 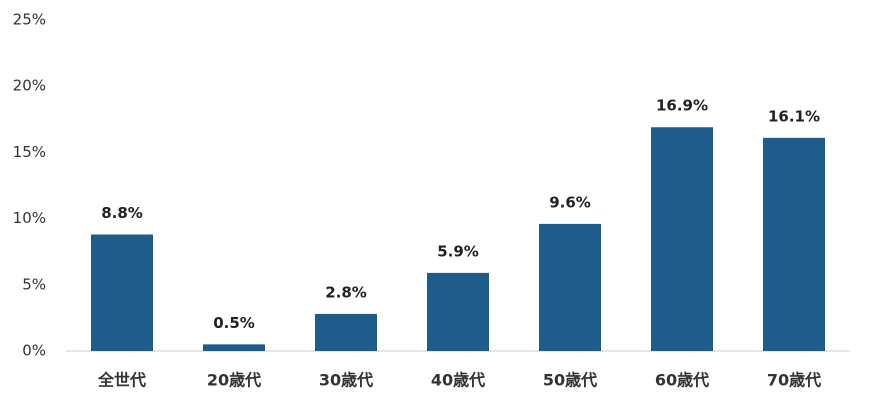 What do you see at coordinates (122, 213) in the screenshot?
I see `value-label: 8.8%` at bounding box center [122, 213].